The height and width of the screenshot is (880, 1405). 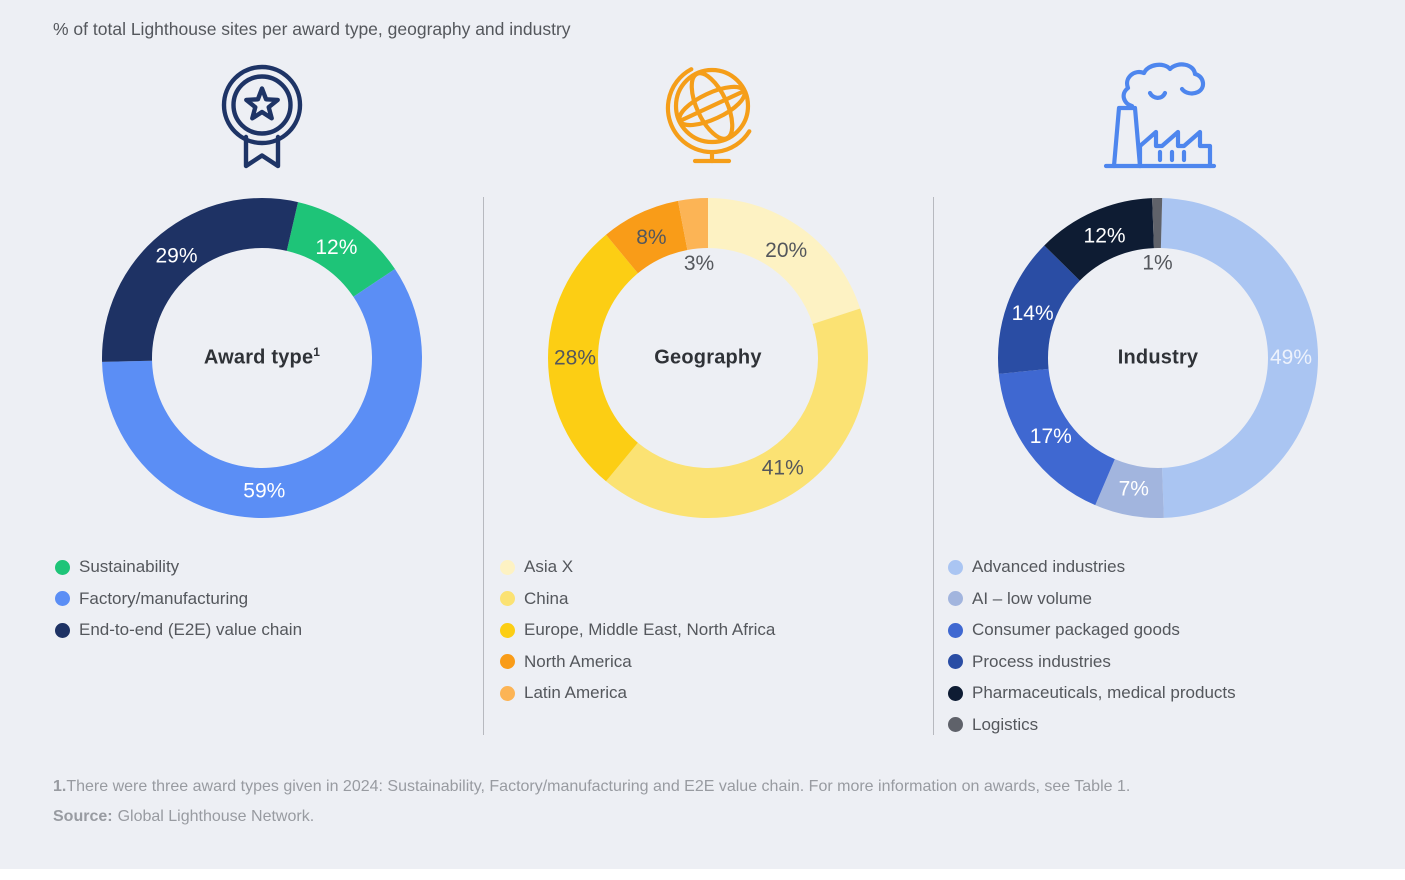 I want to click on legend-item: Logistics, so click(x=1163, y=724).